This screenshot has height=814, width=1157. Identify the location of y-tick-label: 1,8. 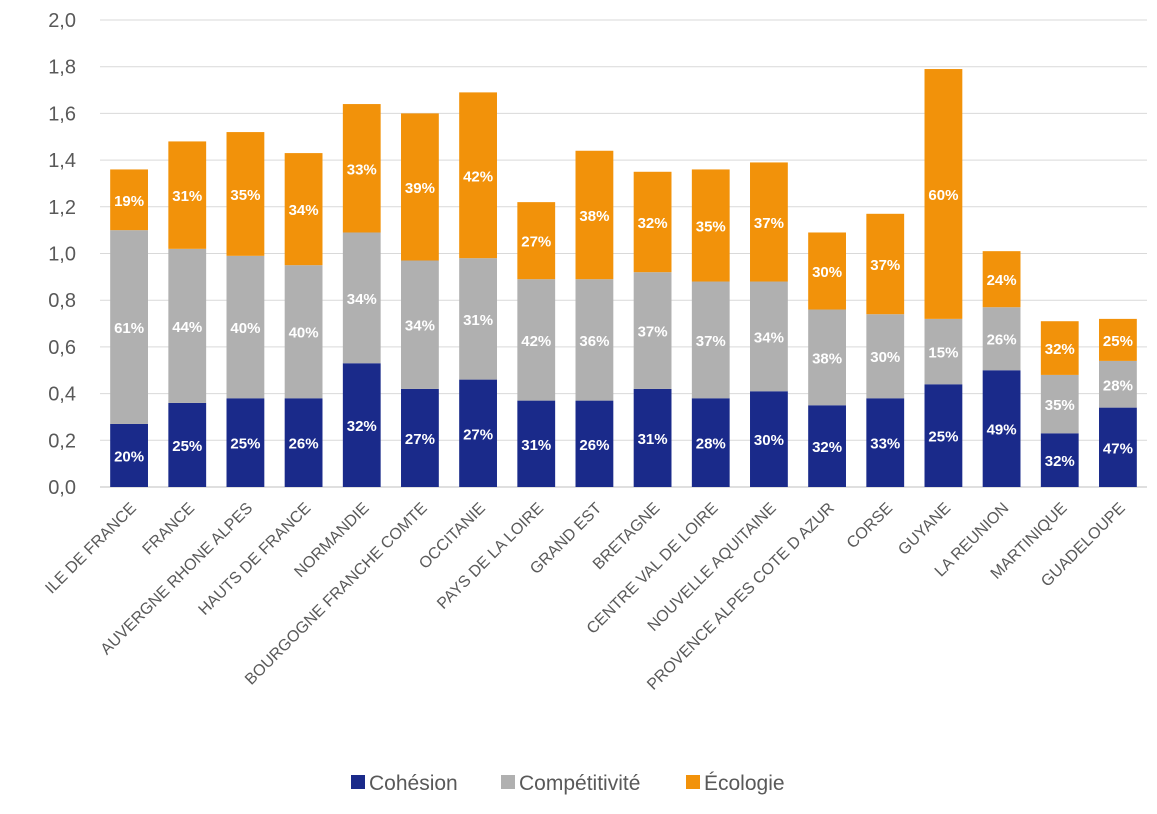
(62, 68).